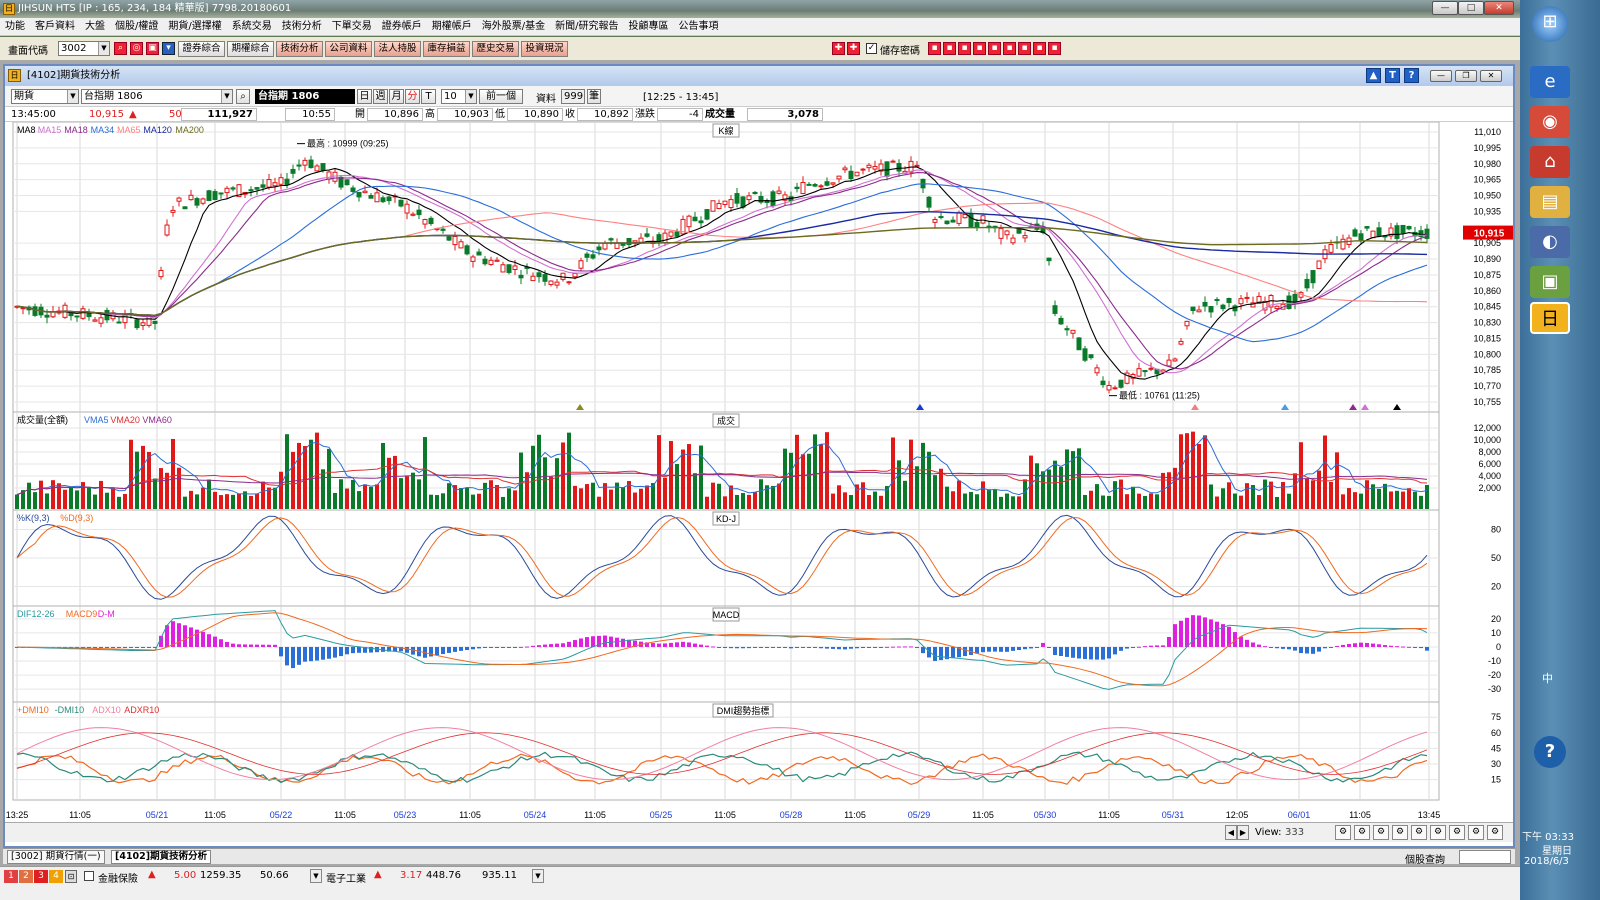 The image size is (1600, 900). I want to click on maximize-button: □, so click(1471, 8).